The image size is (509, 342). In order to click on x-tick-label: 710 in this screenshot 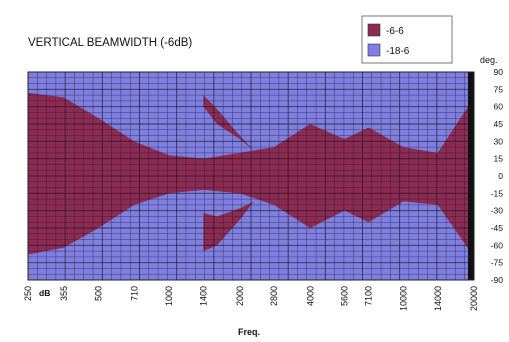, I will do `click(134, 293)`.